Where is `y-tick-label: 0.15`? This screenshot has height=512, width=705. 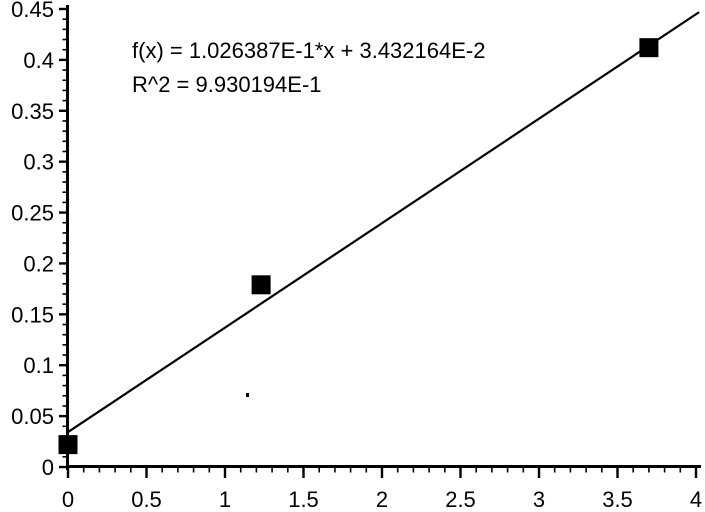
y-tick-label: 0.15 is located at coordinates (32, 314).